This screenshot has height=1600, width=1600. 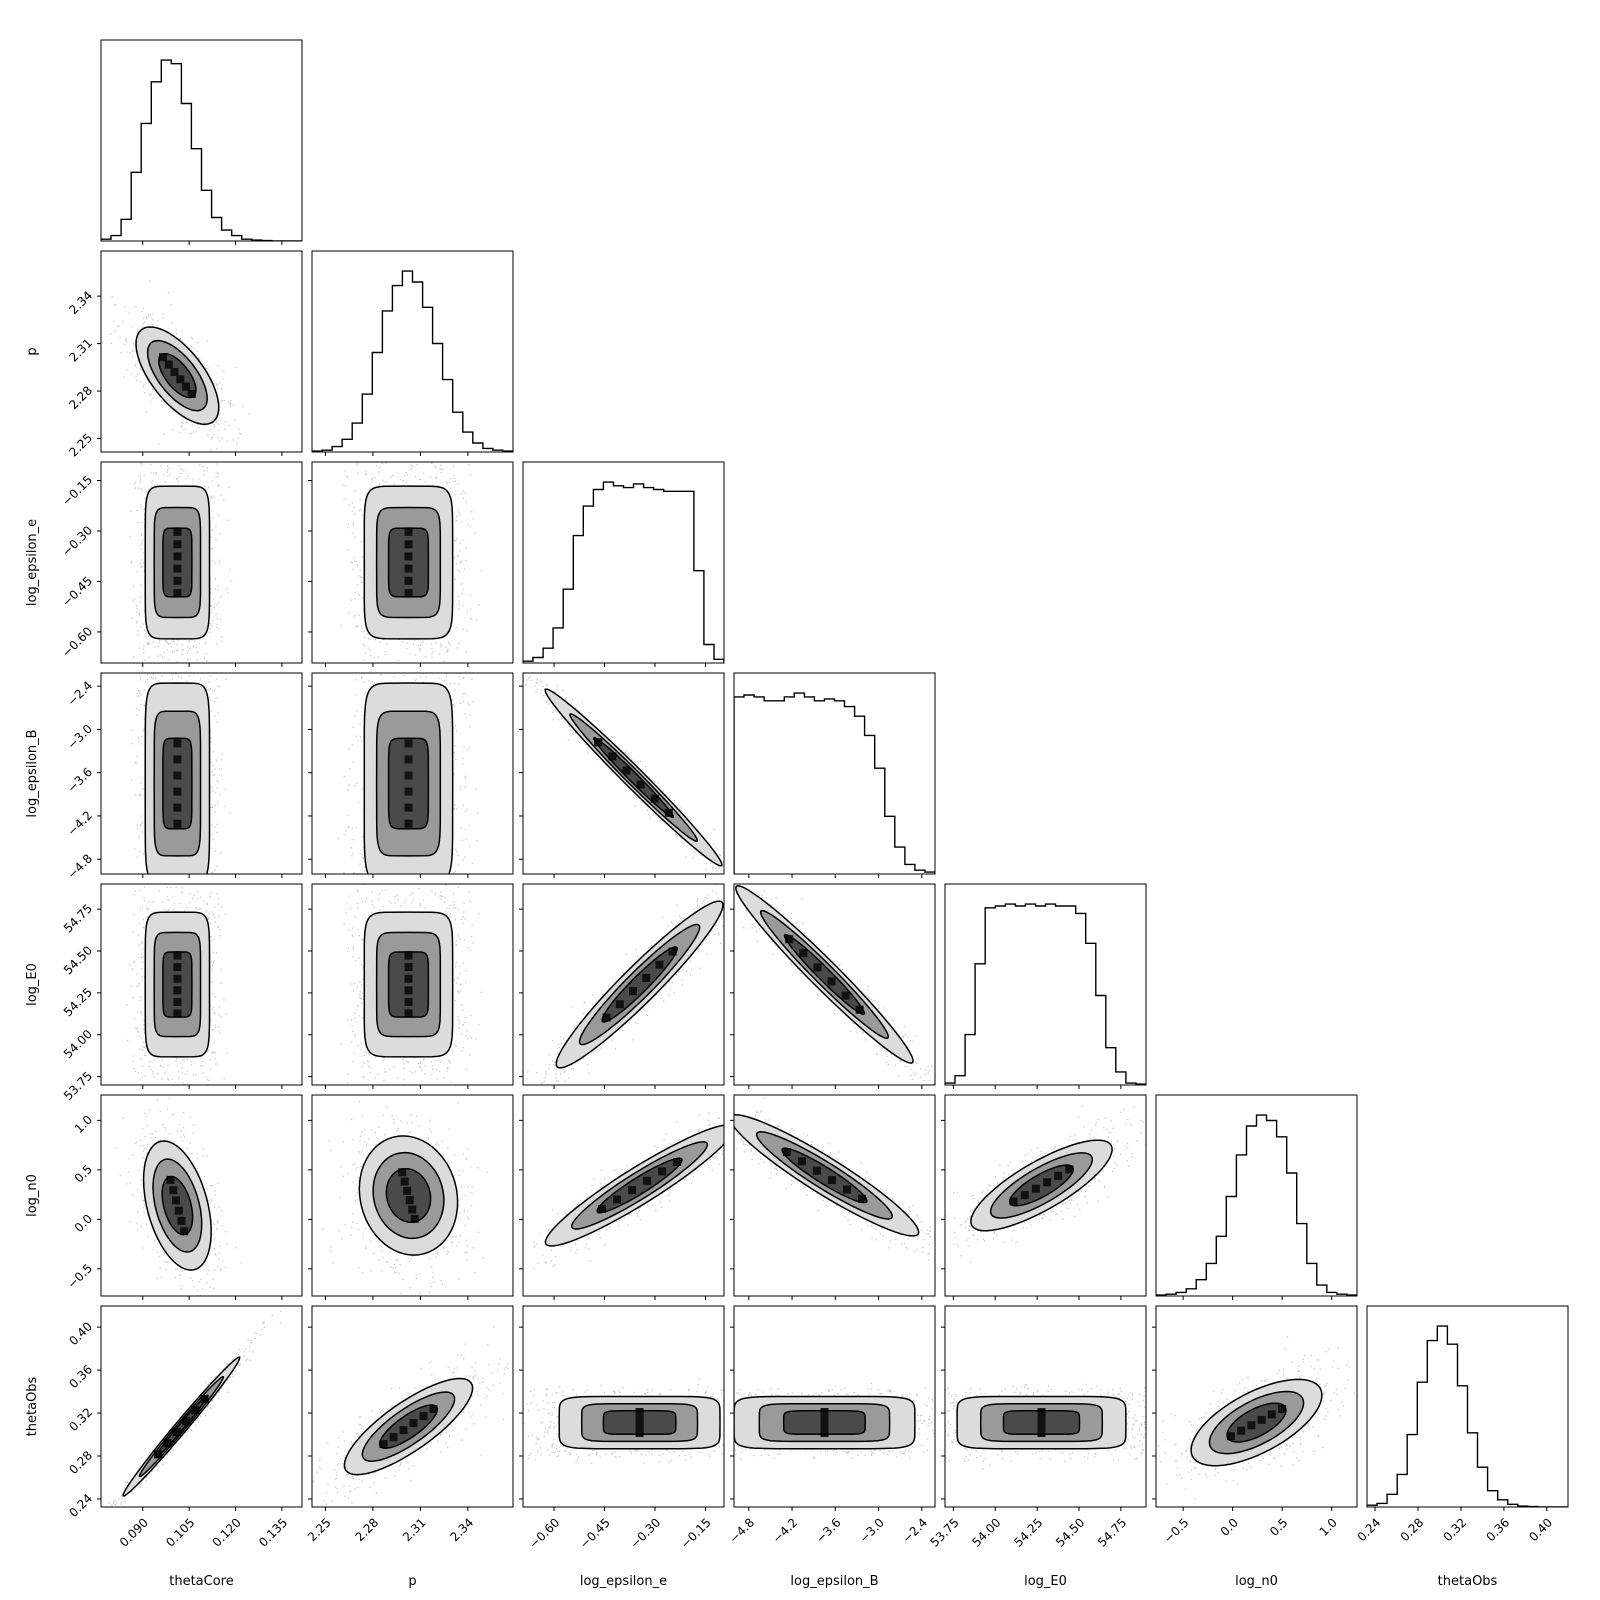 What do you see at coordinates (412, 361) in the screenshot?
I see `histogram-p` at bounding box center [412, 361].